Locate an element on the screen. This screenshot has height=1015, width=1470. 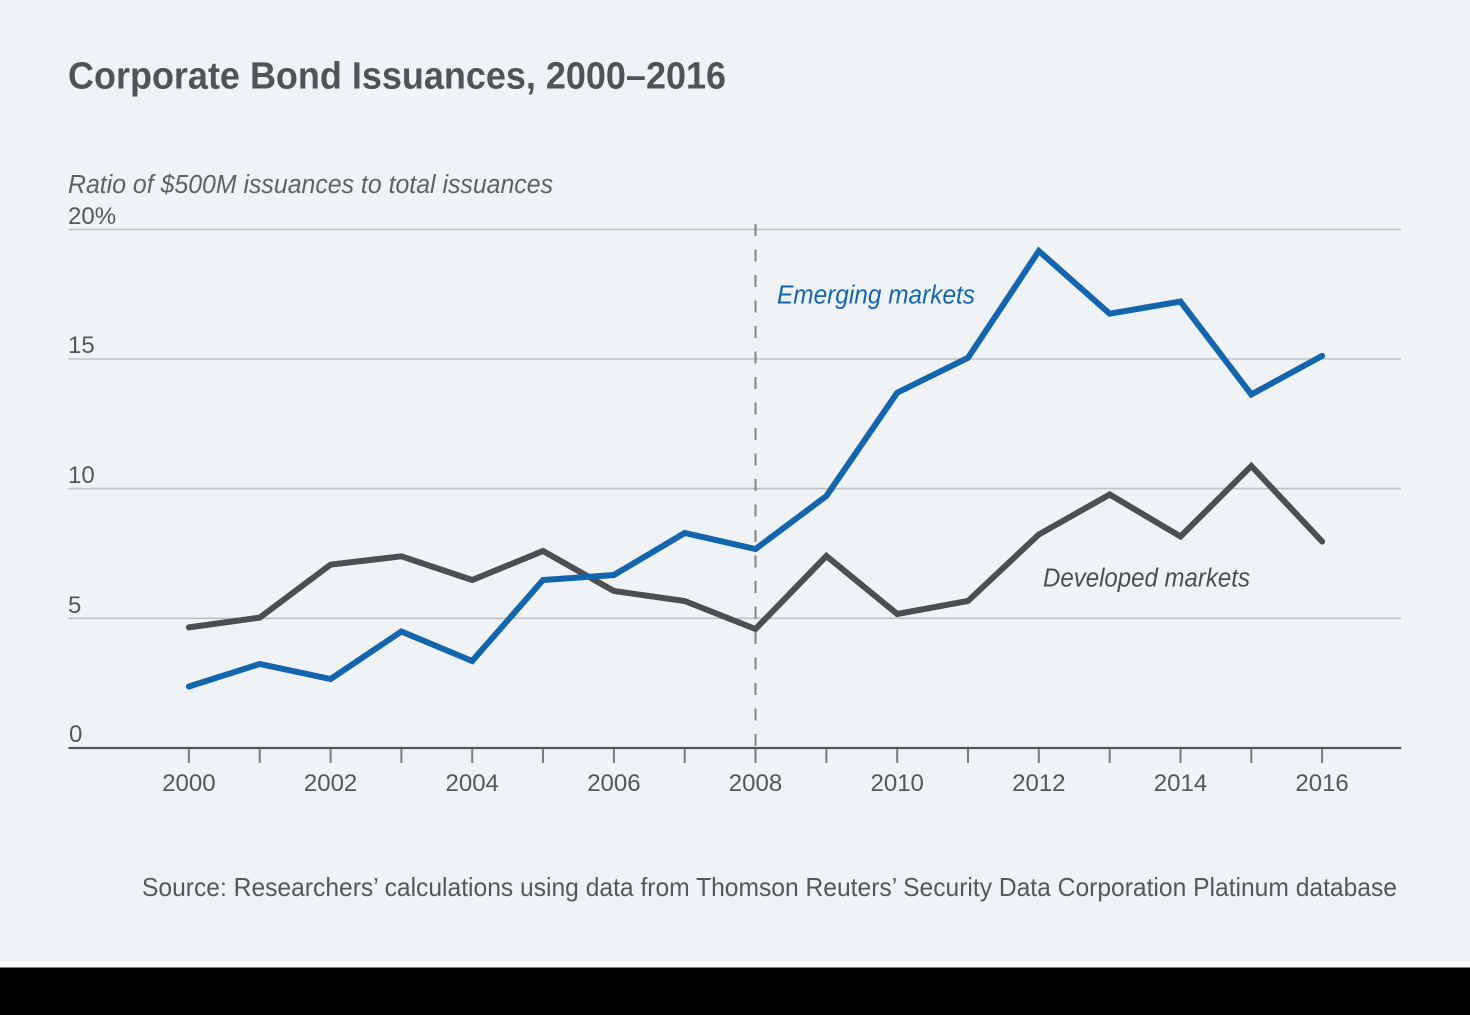
svg-text: 2008 is located at coordinates (755, 783).